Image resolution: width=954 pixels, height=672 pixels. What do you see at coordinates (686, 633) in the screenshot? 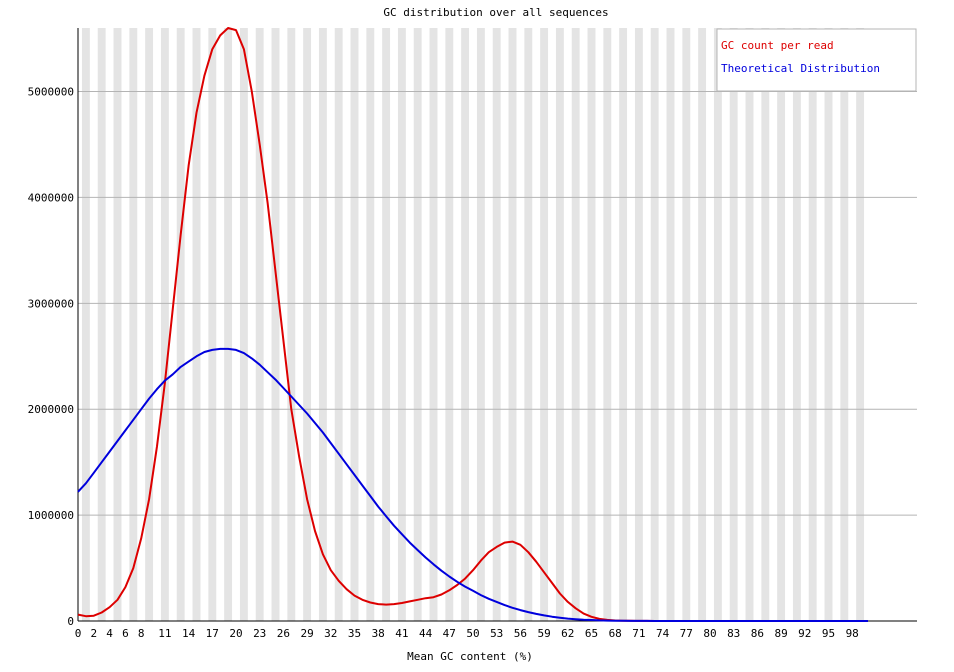
I see `x-tick-label: 77` at bounding box center [686, 633].